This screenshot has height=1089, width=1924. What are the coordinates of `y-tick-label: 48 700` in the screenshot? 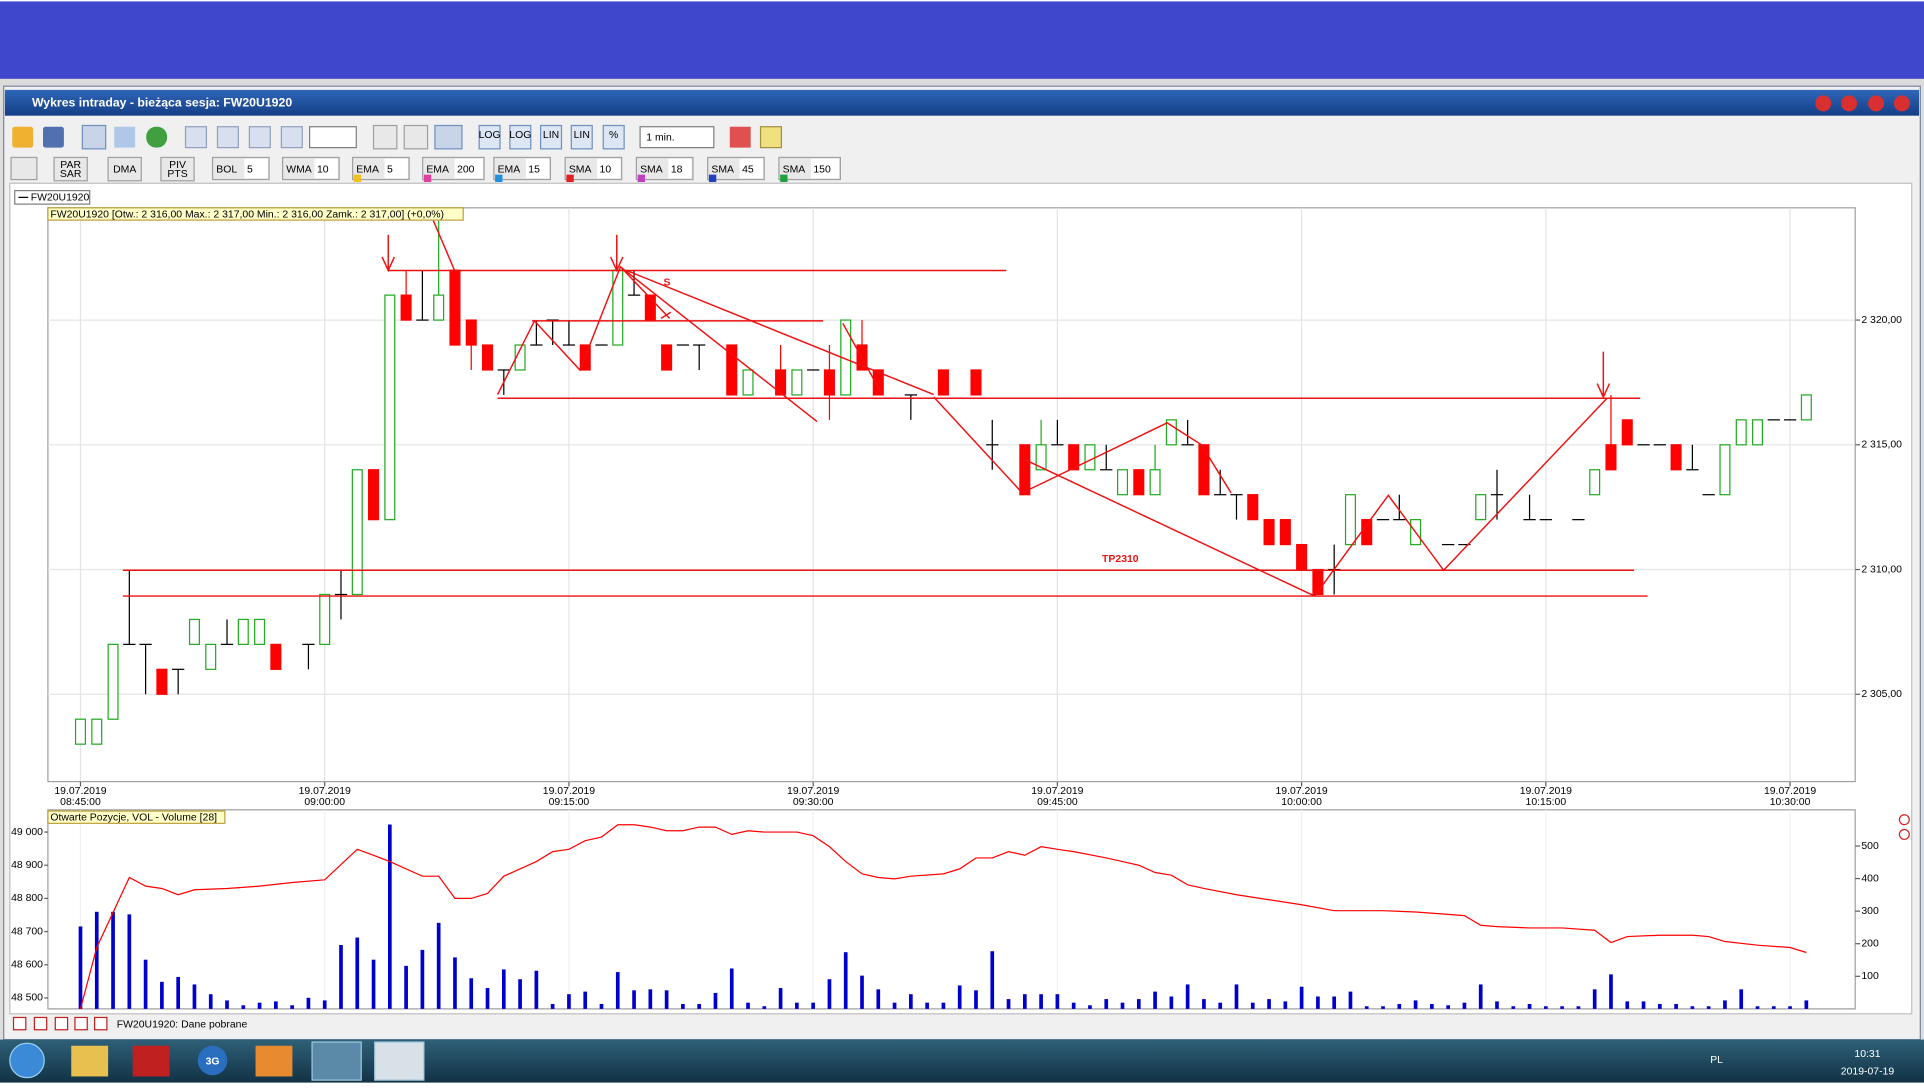 It's located at (27, 931).